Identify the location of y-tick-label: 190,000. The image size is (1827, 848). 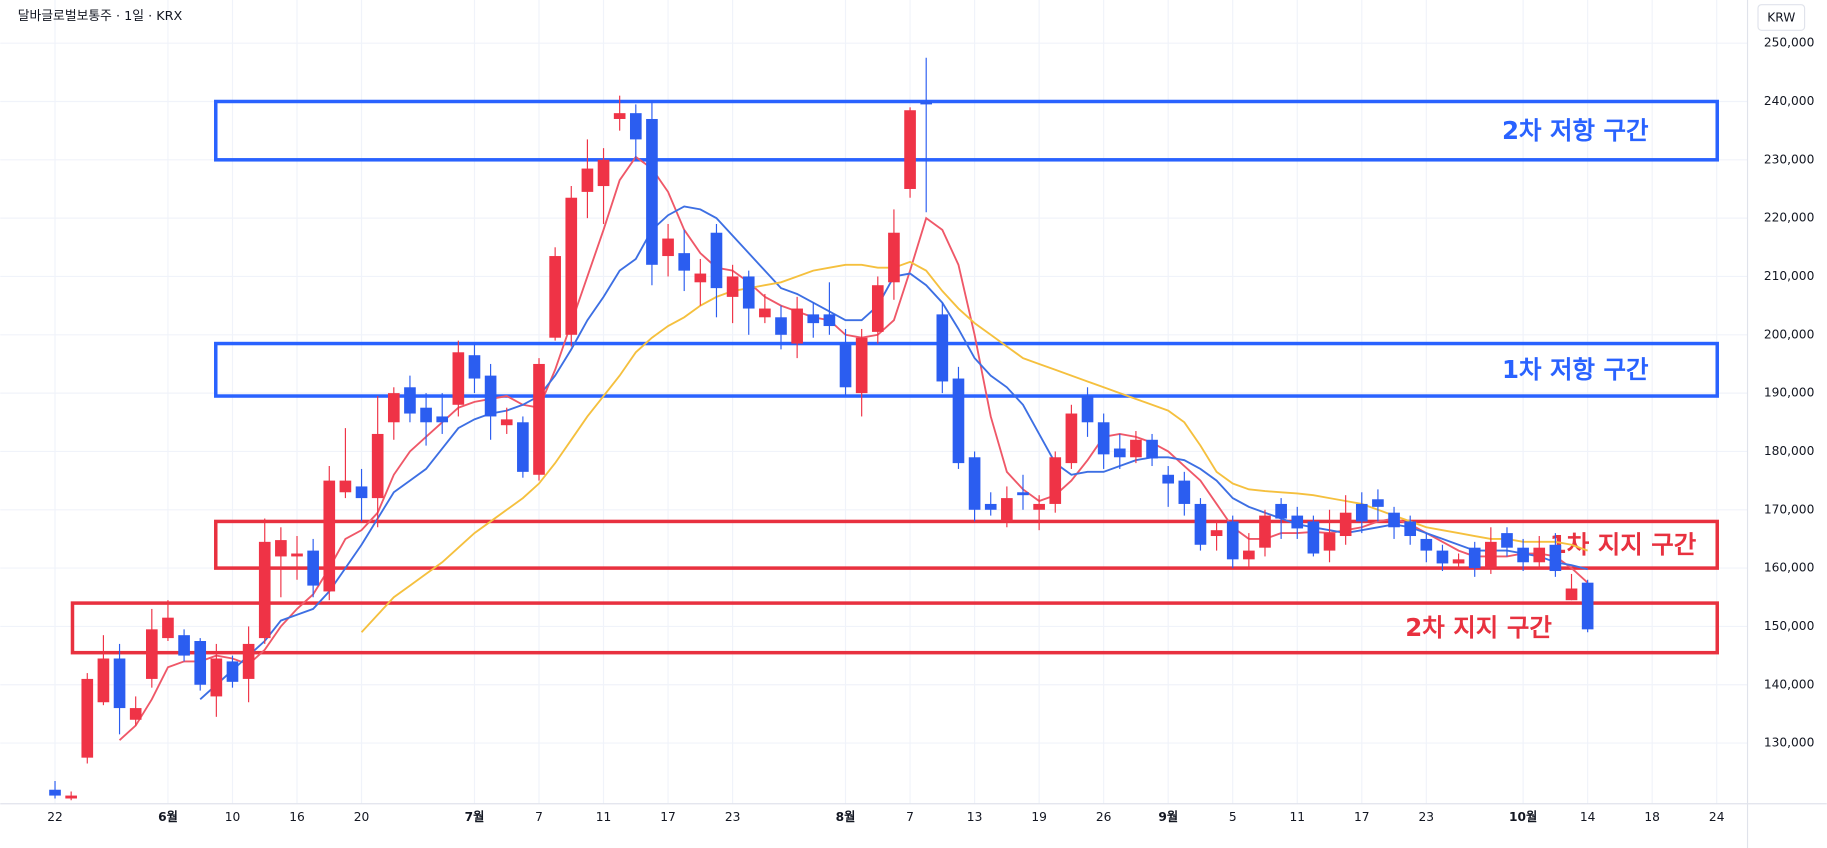
(1789, 393).